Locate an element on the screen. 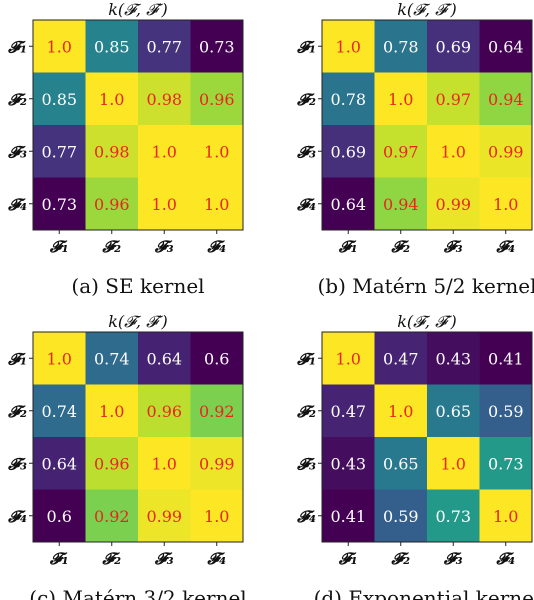  cell-value-label: 0.47 is located at coordinates (348, 411).